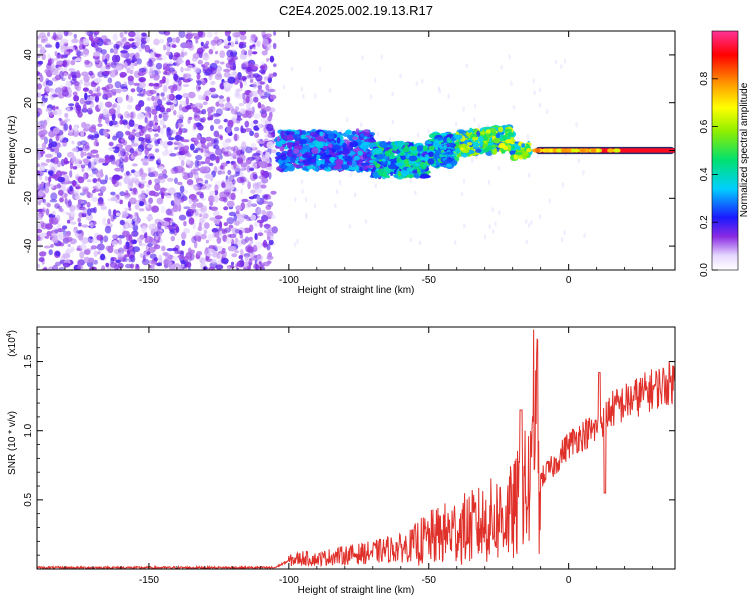 The height and width of the screenshot is (600, 750). What do you see at coordinates (356, 10) in the screenshot?
I see `figure-title: C2E4.2025.002.19.13.R17` at bounding box center [356, 10].